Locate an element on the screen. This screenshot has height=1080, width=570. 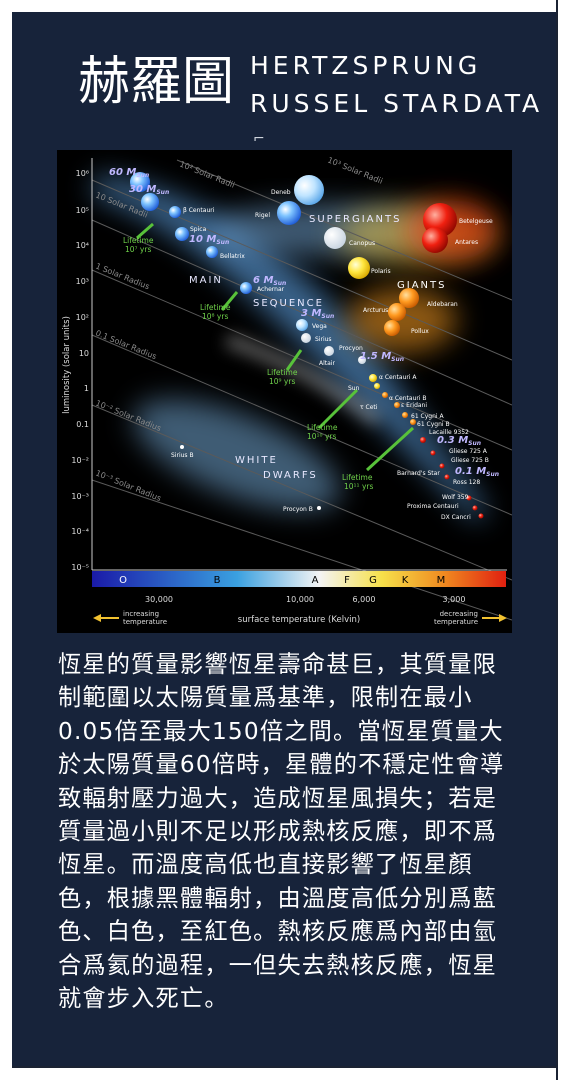
star-name: α Centauri A is located at coordinates (398, 377).